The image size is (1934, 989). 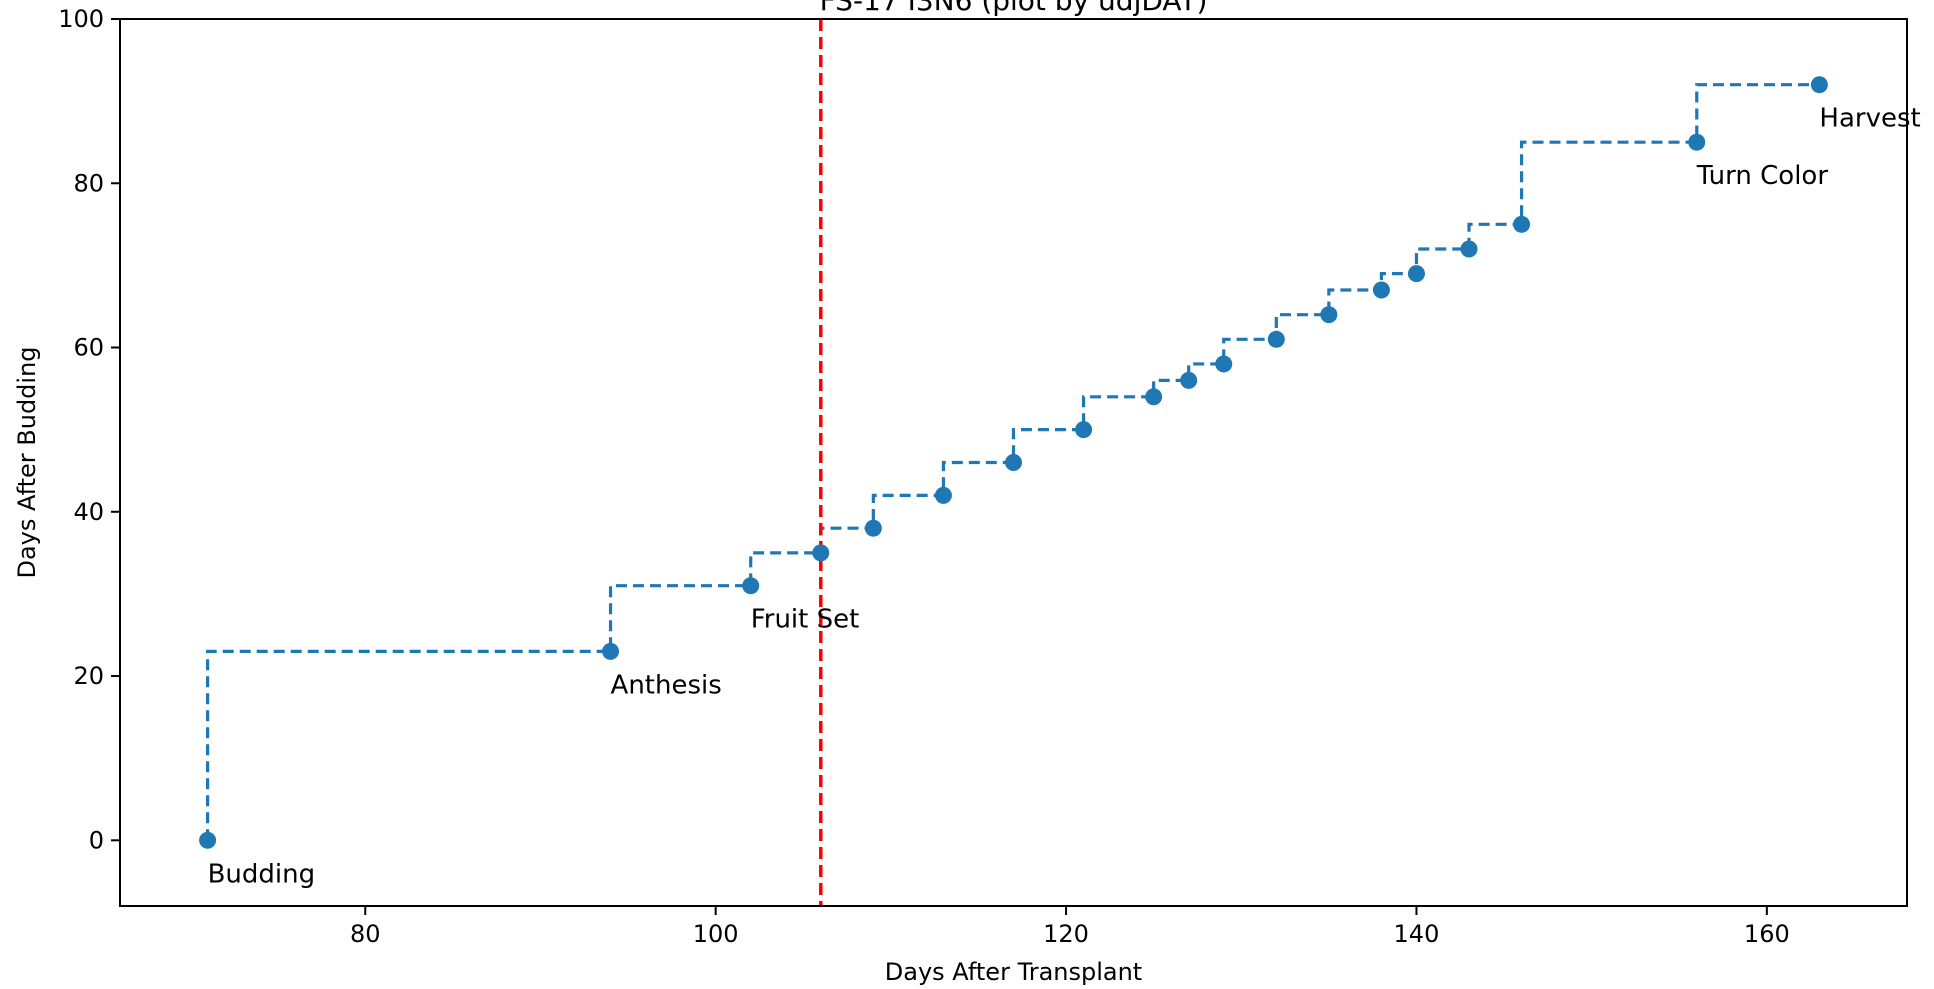 I want to click on y-tick-label: 80, so click(x=88, y=183).